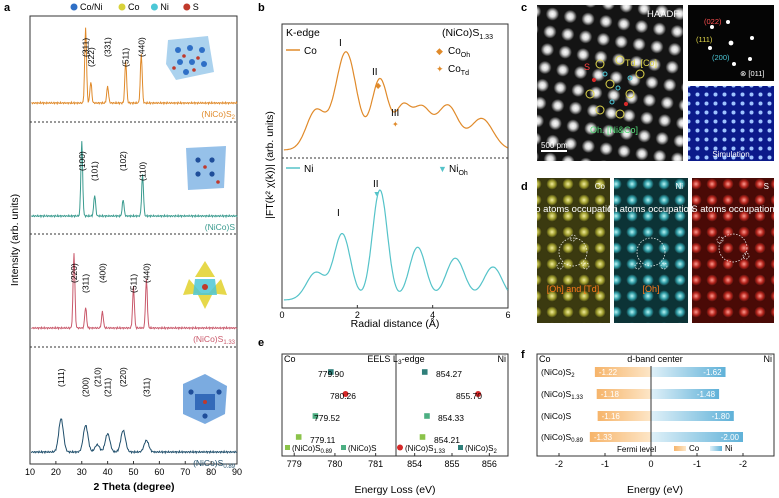 This screenshot has width=779, height=498. Describe the element at coordinates (395, 312) in the screenshot. I see `panel-b-x-ticks: 0 2 4 6` at that location.